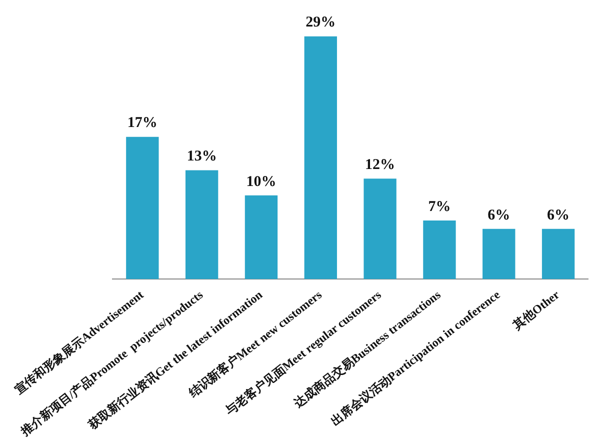 Image resolution: width=600 pixels, height=442 pixels. Describe the element at coordinates (142, 123) in the screenshot. I see `data-label: 17%` at that location.